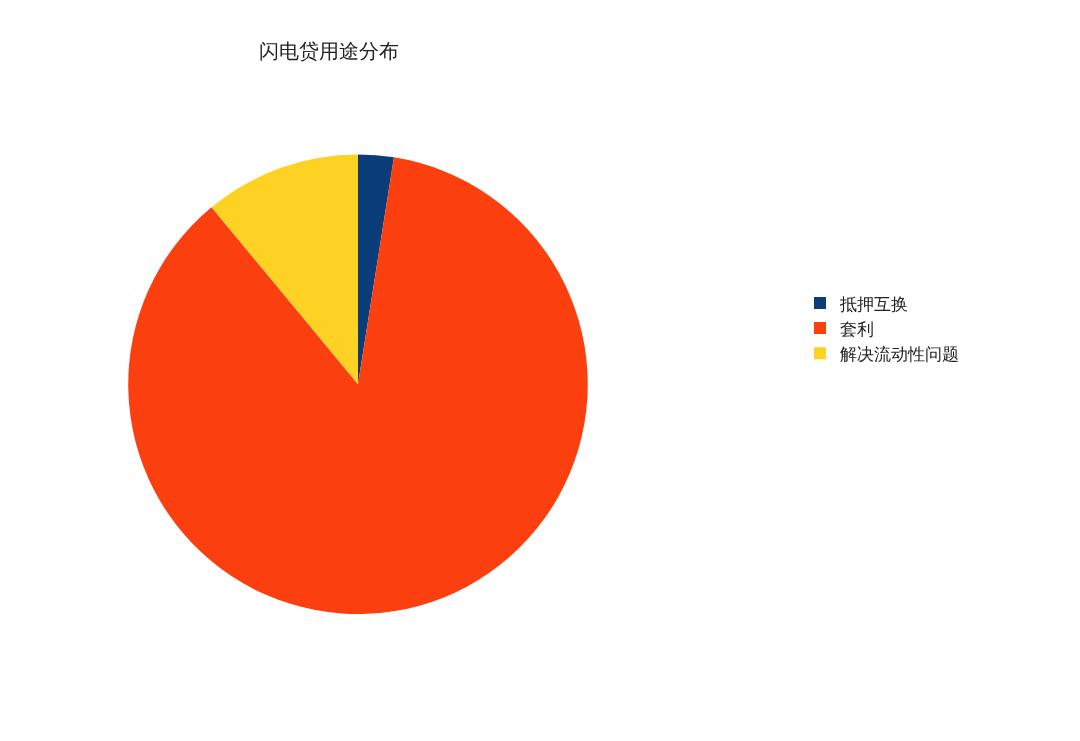 This screenshot has width=1080, height=741. What do you see at coordinates (857, 328) in the screenshot?
I see `legend-label: 套利` at bounding box center [857, 328].